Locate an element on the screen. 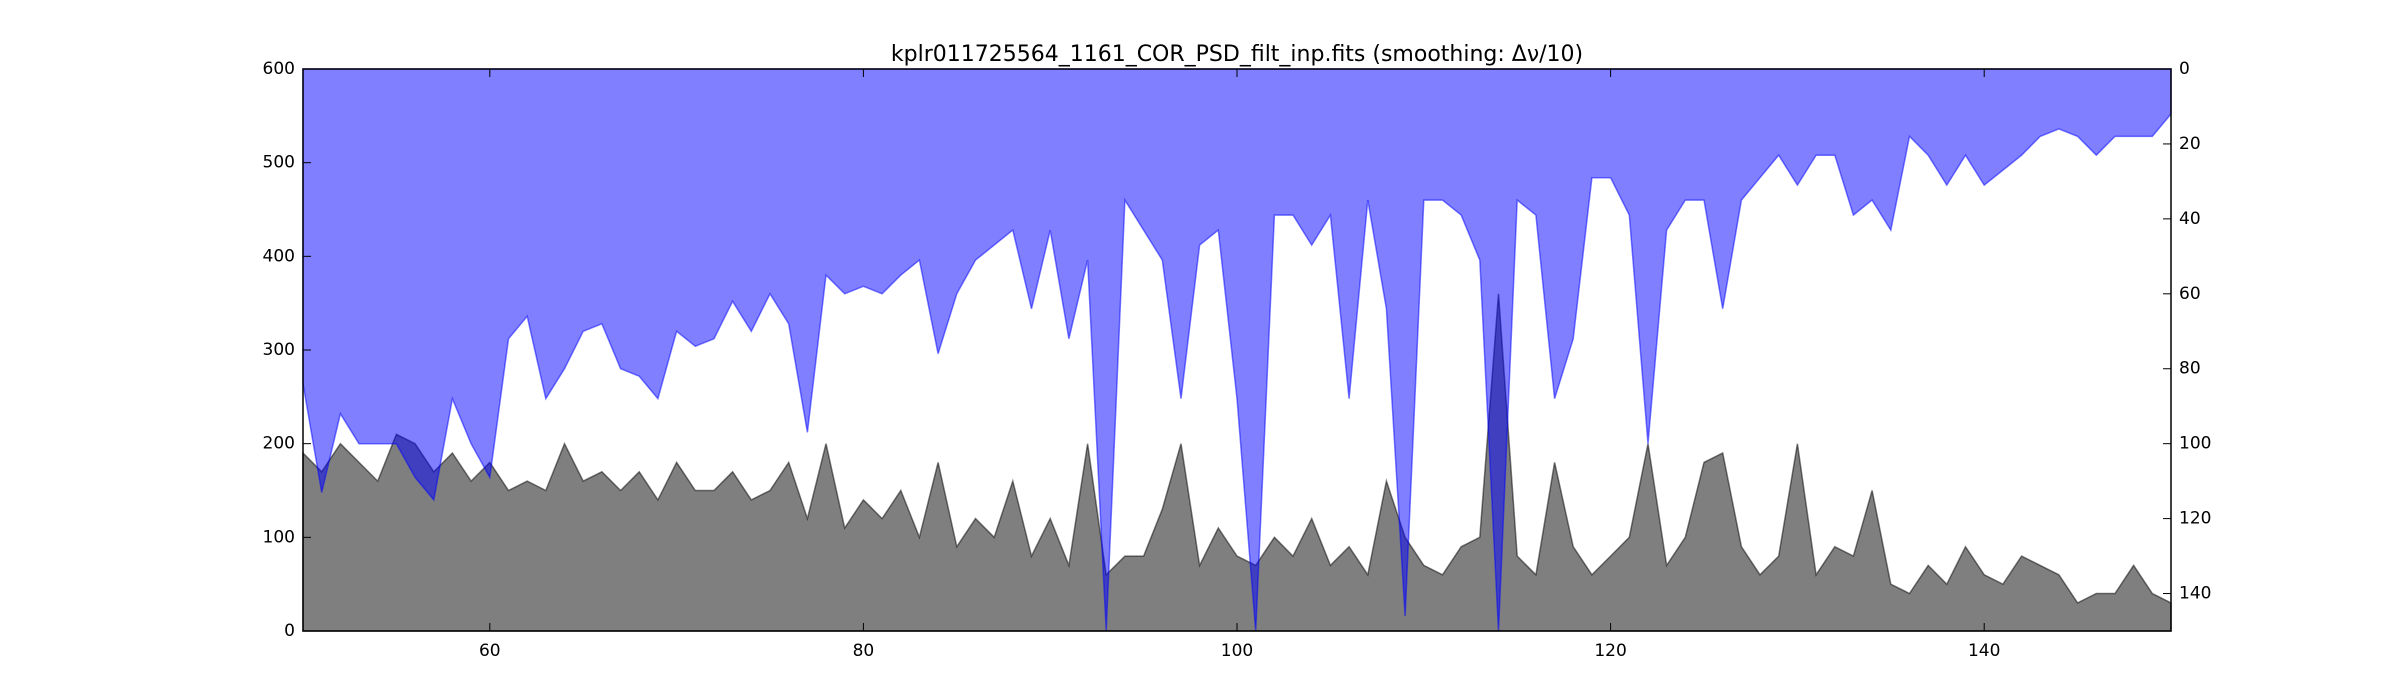 The width and height of the screenshot is (2400, 700). y2-tick-label: 40 is located at coordinates (2190, 219).